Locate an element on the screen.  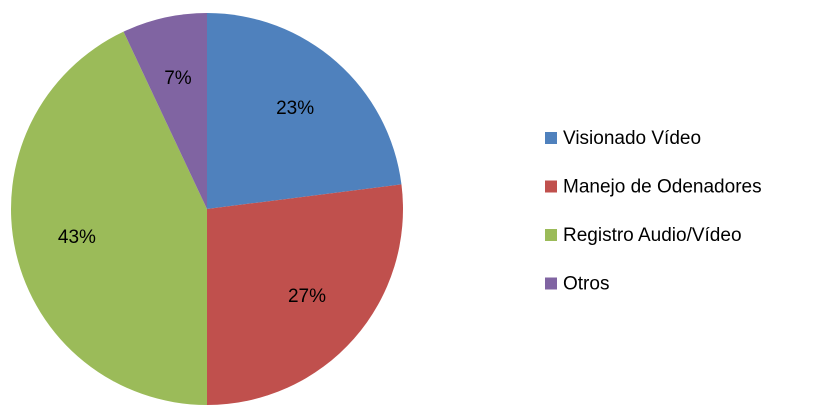
data-label: 27% is located at coordinates (307, 296).